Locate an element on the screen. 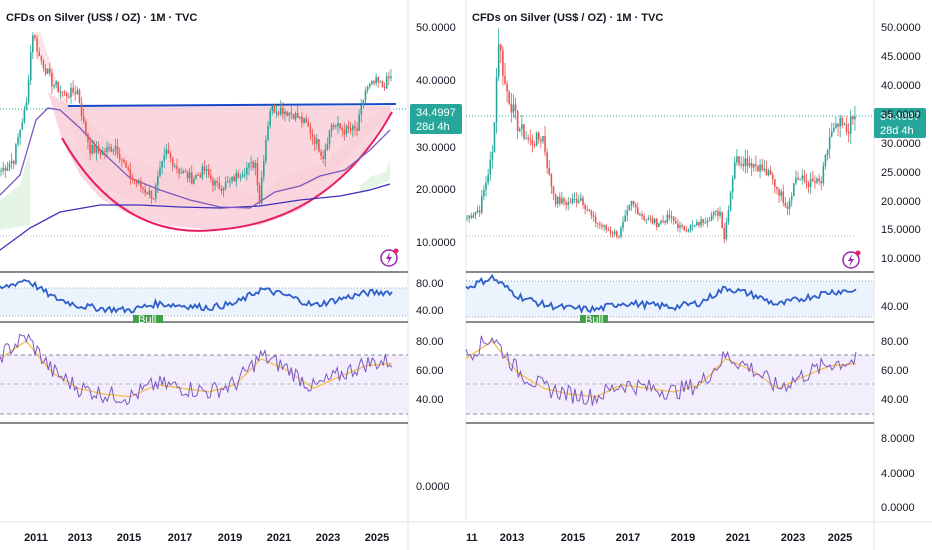 The image size is (932, 550). left-xtick-7: 2025 is located at coordinates (377, 538).